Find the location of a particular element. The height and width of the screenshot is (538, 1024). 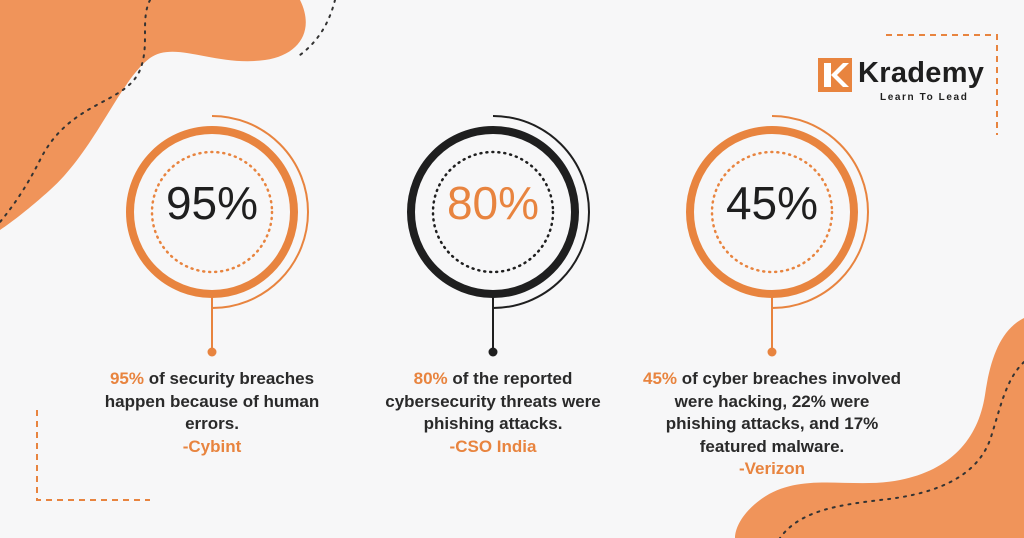

stat-highlight-1: 95% is located at coordinates (126, 378).